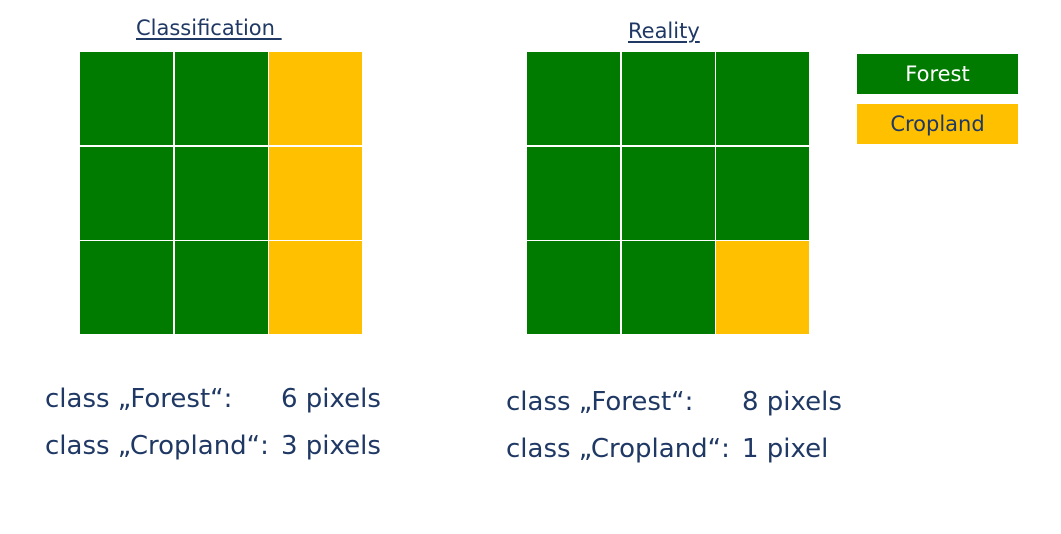 Image resolution: width=1061 pixels, height=534 pixels. Describe the element at coordinates (331, 399) in the screenshot. I see `count-value: 6 pixels` at that location.